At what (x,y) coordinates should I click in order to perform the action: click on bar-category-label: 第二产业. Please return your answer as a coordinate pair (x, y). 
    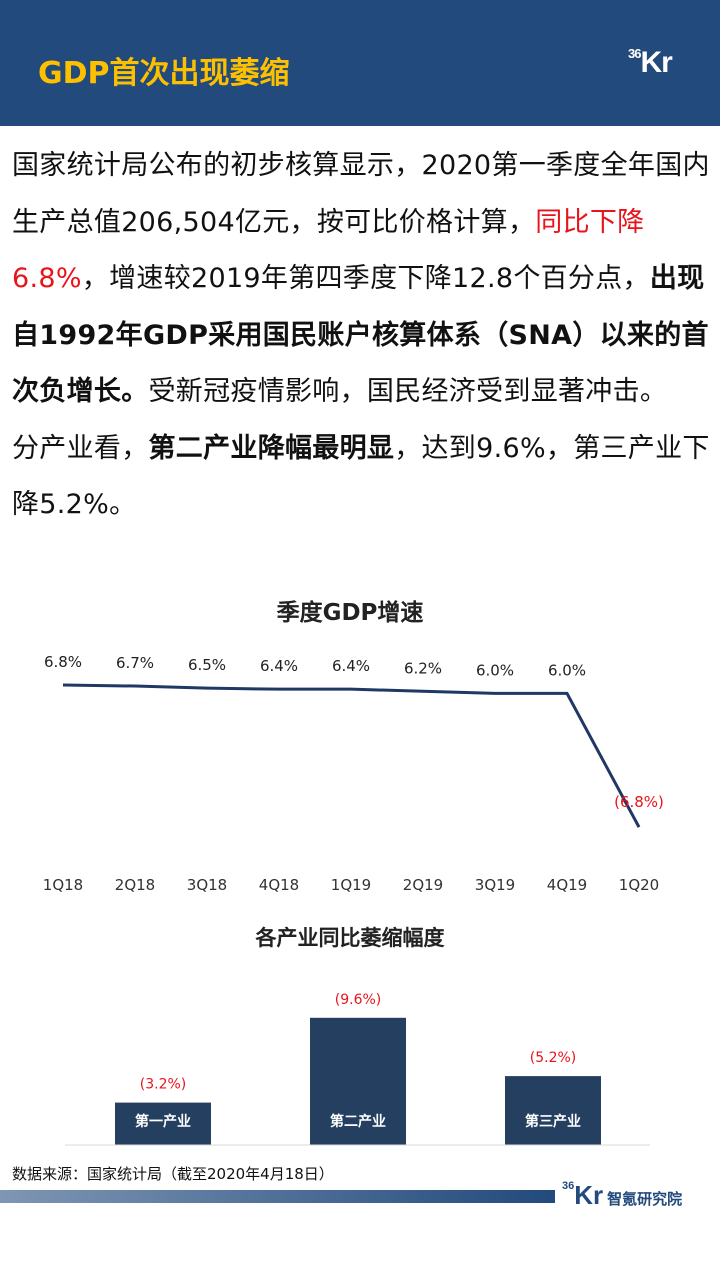
    Looking at the image, I should click on (358, 1121).